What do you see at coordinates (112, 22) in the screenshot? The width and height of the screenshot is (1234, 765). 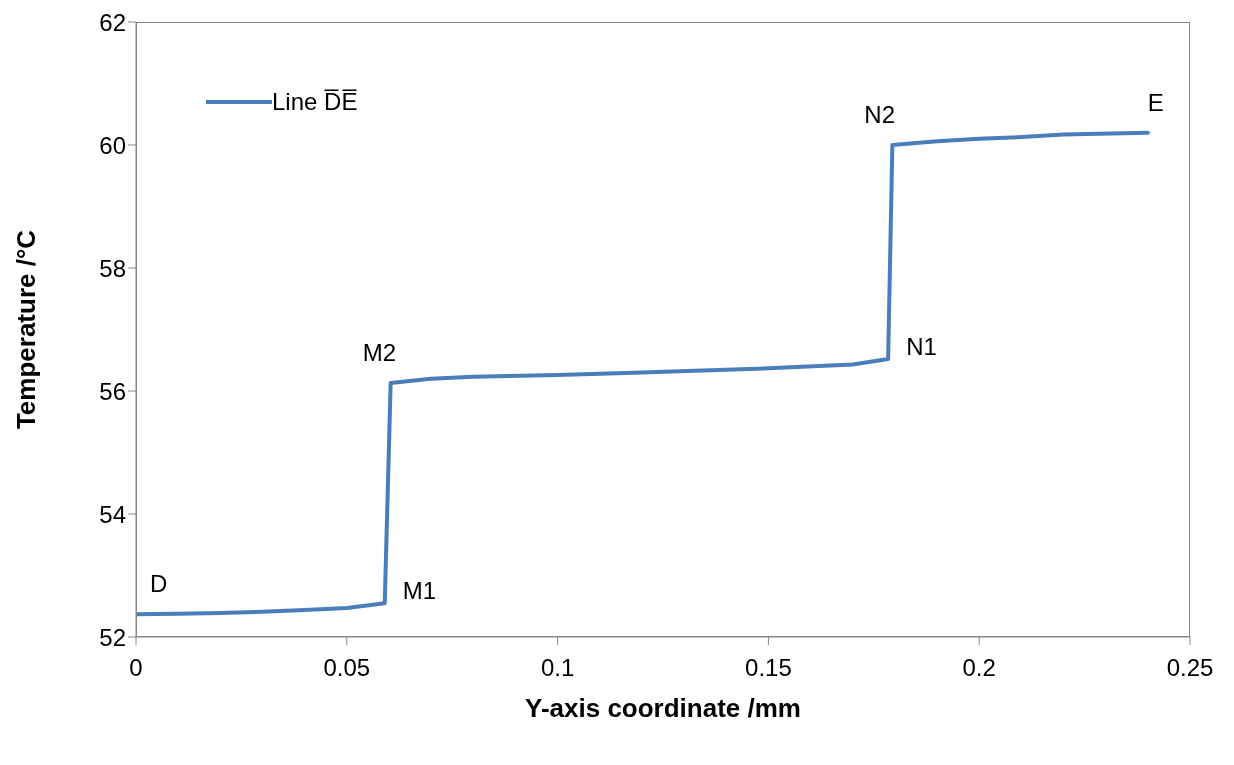 I see `y-tick-label: 62` at bounding box center [112, 22].